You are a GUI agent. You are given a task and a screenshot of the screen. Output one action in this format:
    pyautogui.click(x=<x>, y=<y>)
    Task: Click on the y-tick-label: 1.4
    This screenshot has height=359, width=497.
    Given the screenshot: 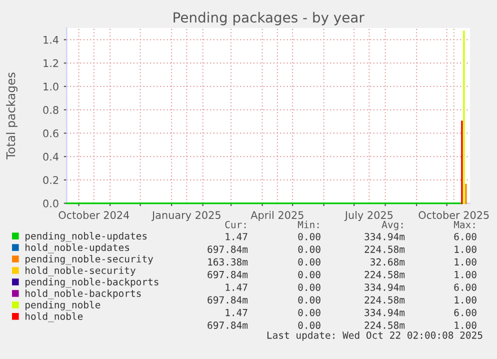 What is the action you would take?
    pyautogui.click(x=51, y=40)
    